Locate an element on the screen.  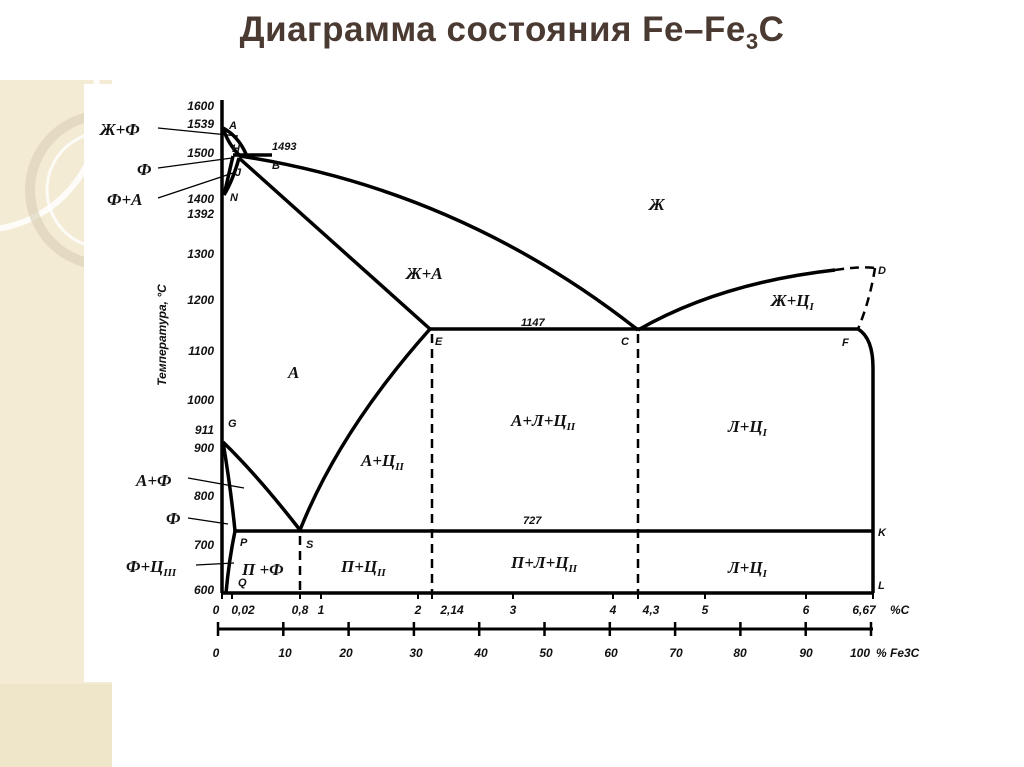
point-h: H is located at coordinates (236, 149).